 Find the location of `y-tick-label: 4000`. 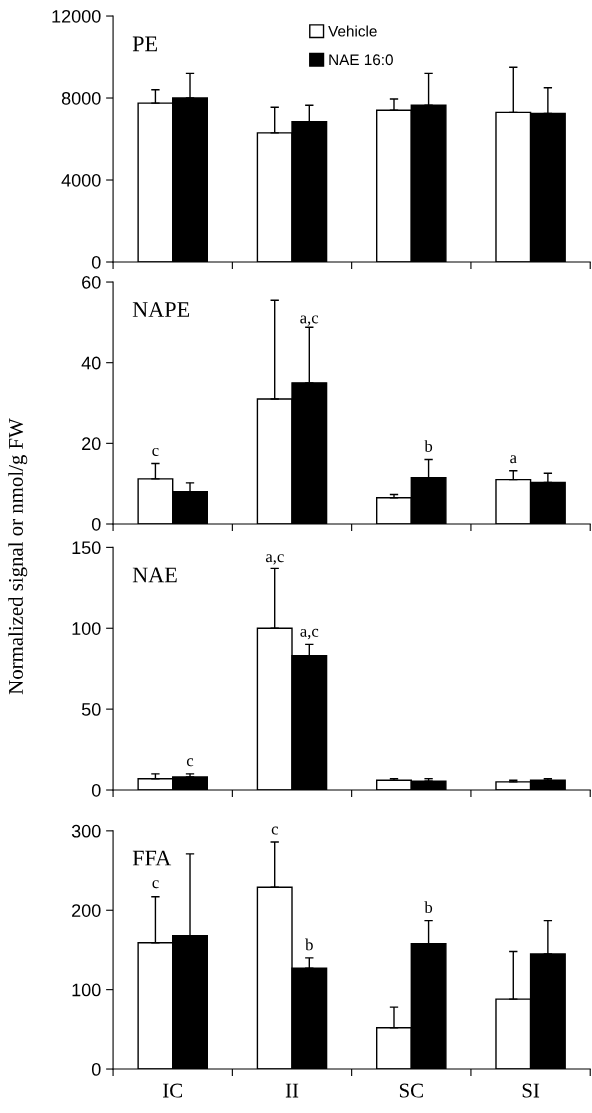

y-tick-label: 4000 is located at coordinates (81, 180).